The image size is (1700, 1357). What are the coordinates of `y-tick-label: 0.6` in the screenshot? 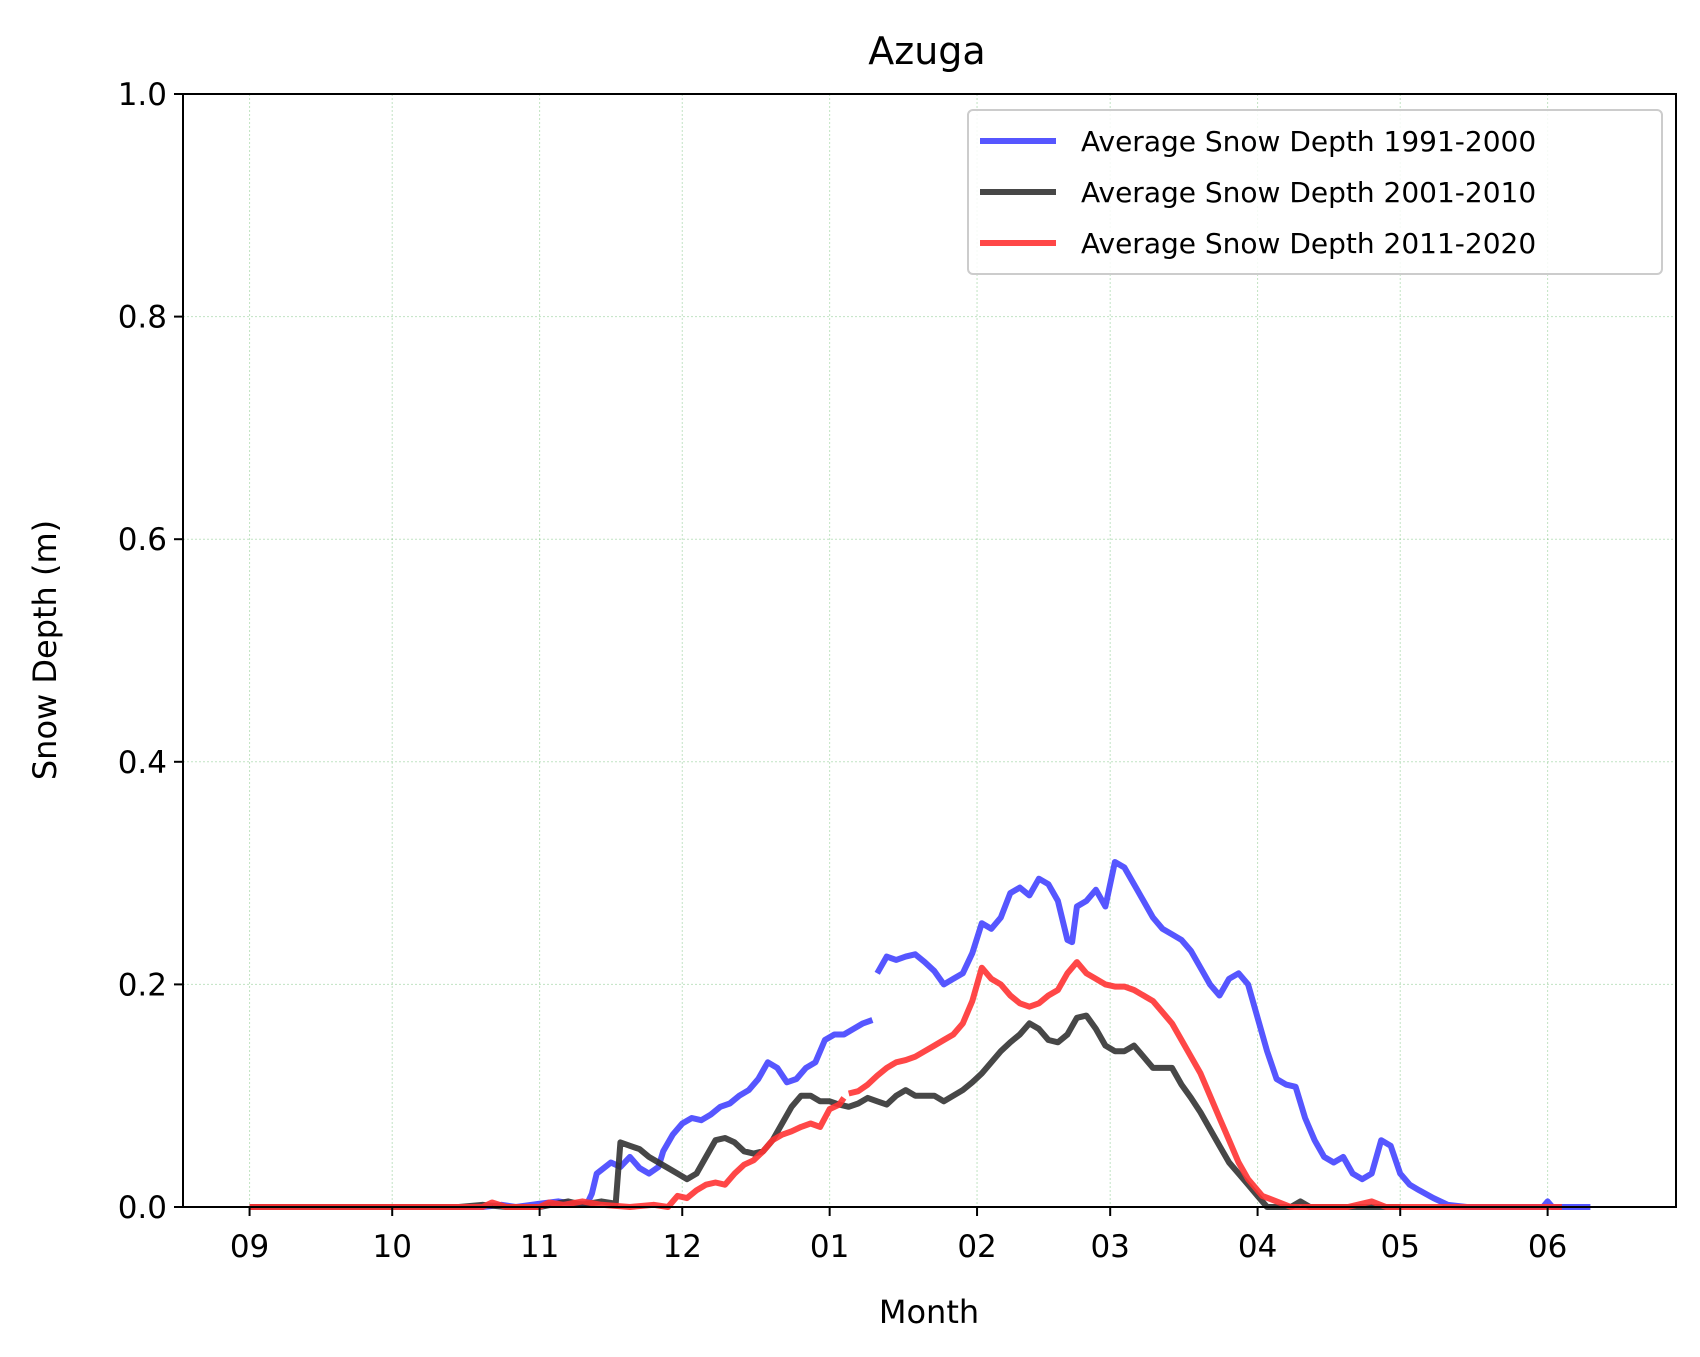 It's located at (142, 540).